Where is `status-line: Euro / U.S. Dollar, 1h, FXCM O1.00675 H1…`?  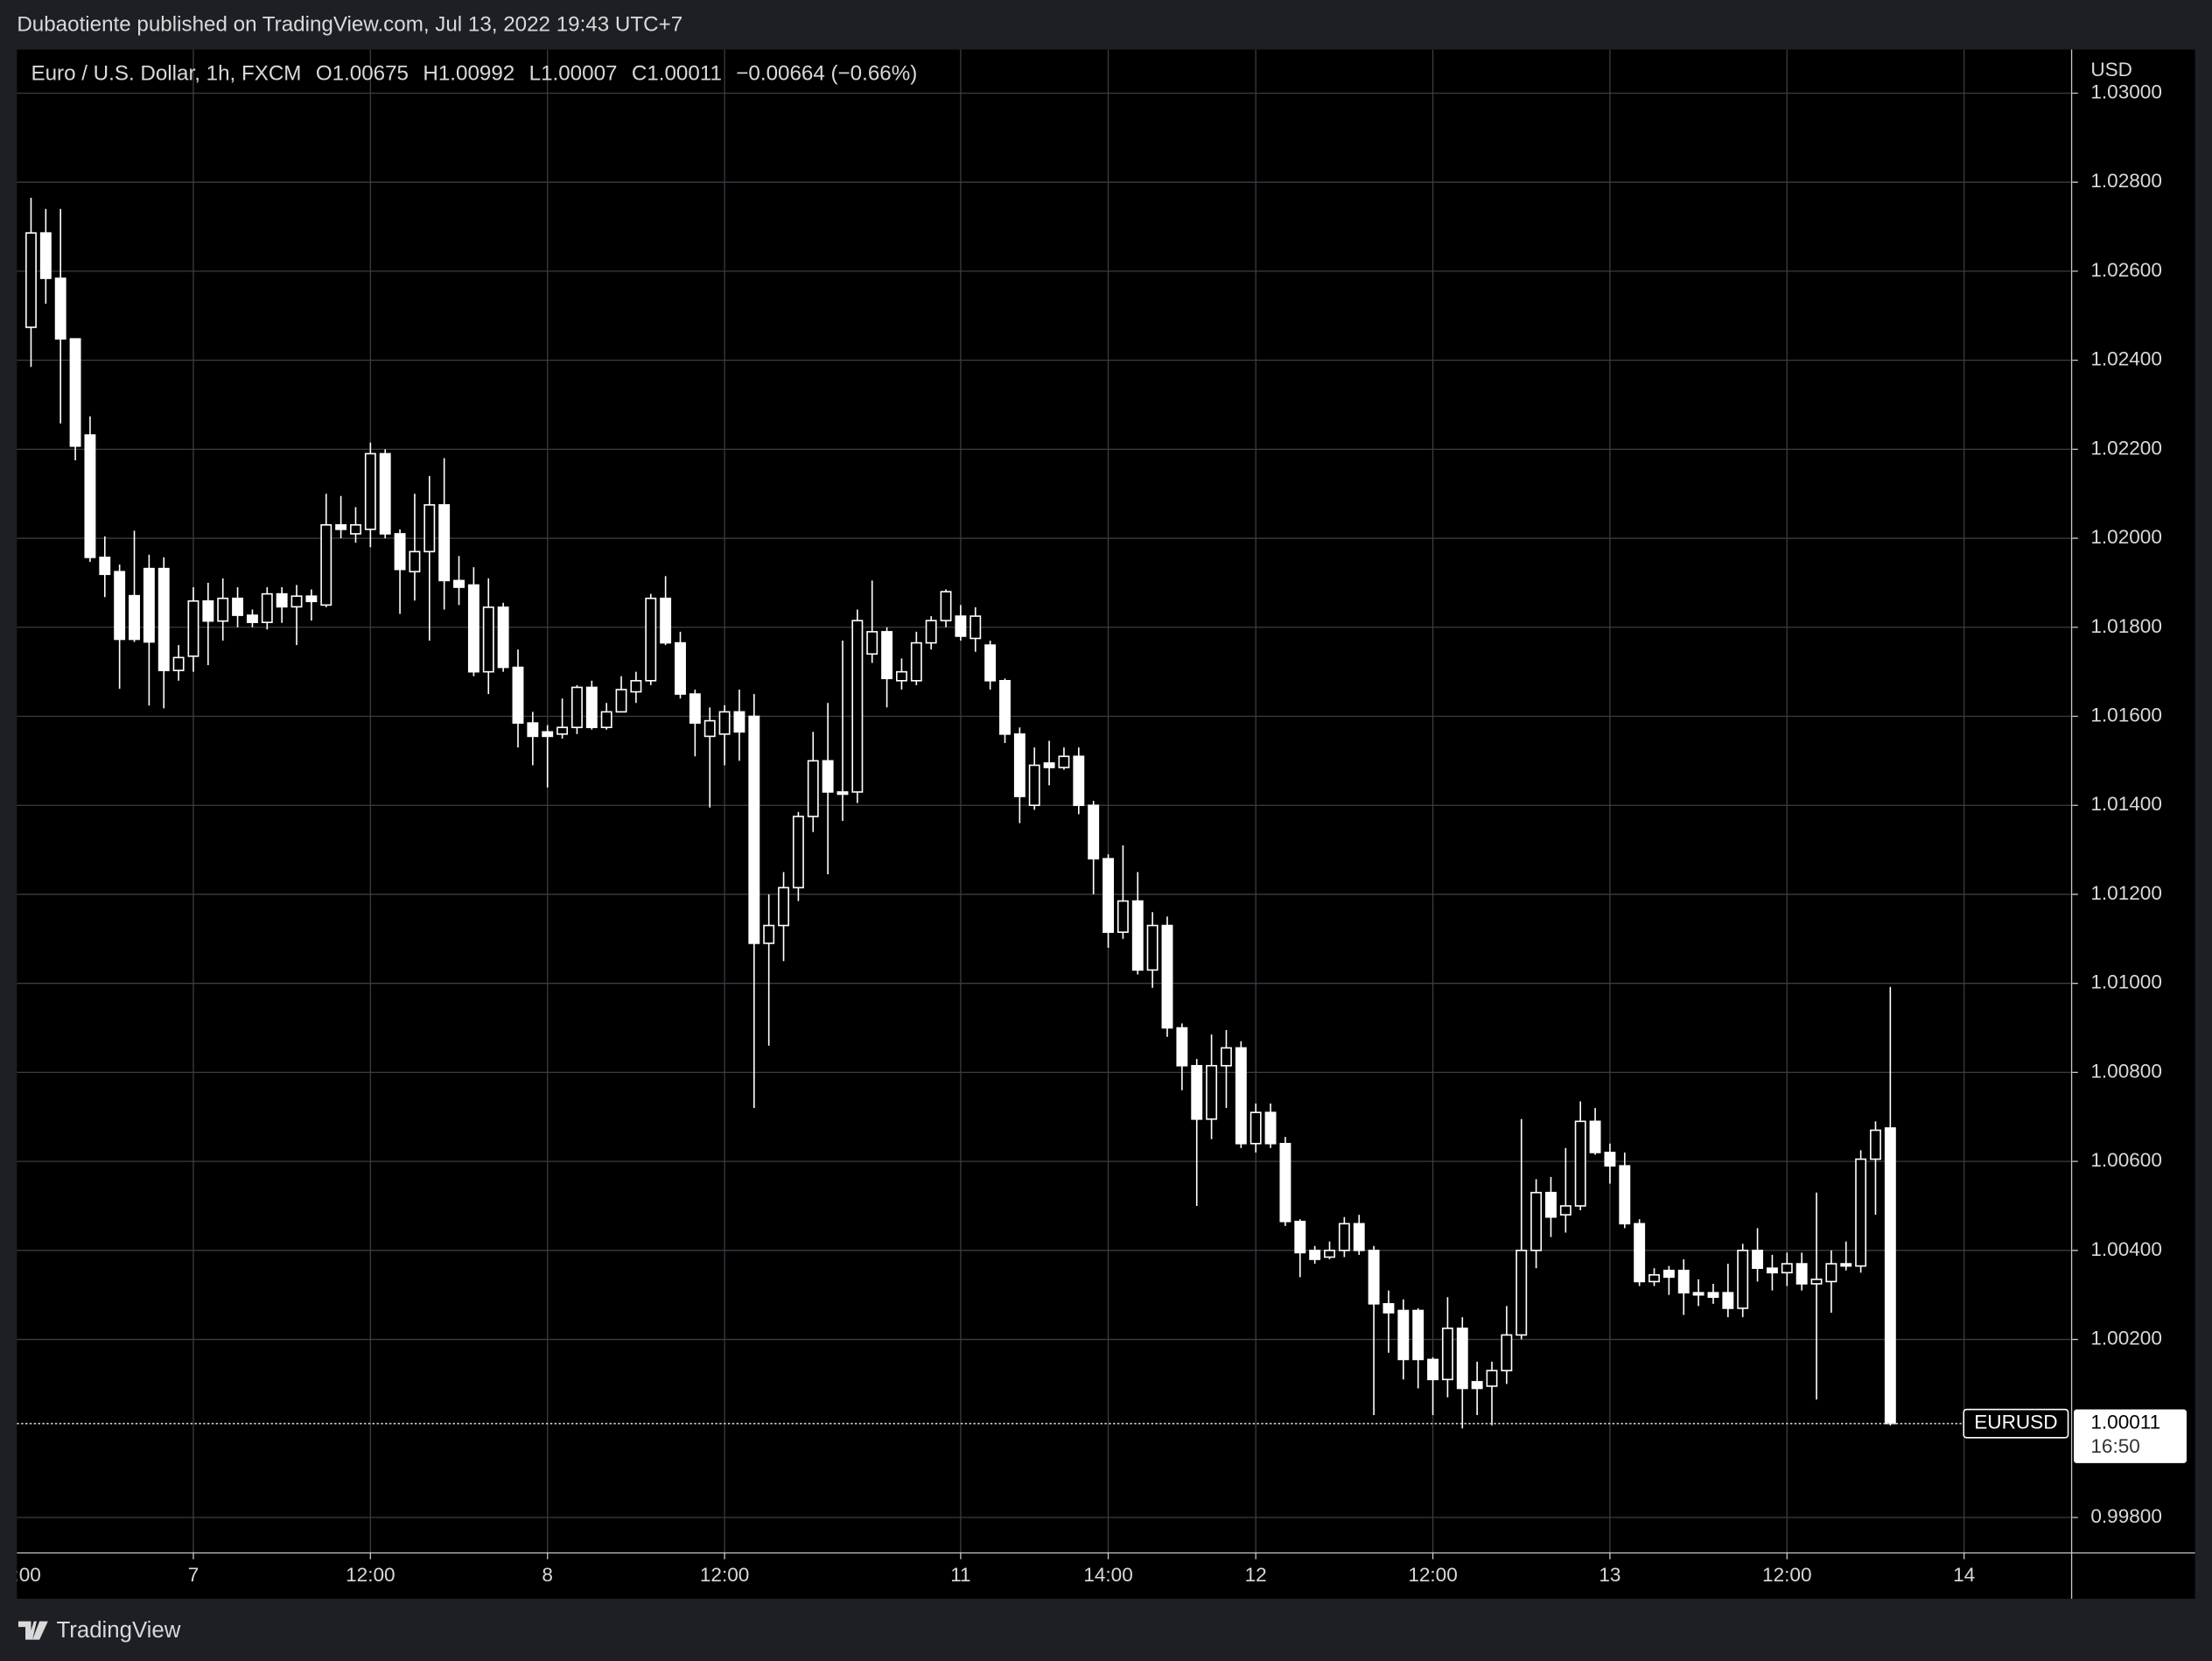
status-line: Euro / U.S. Dollar, 1h, FXCM O1.00675 H1… is located at coordinates (474, 74).